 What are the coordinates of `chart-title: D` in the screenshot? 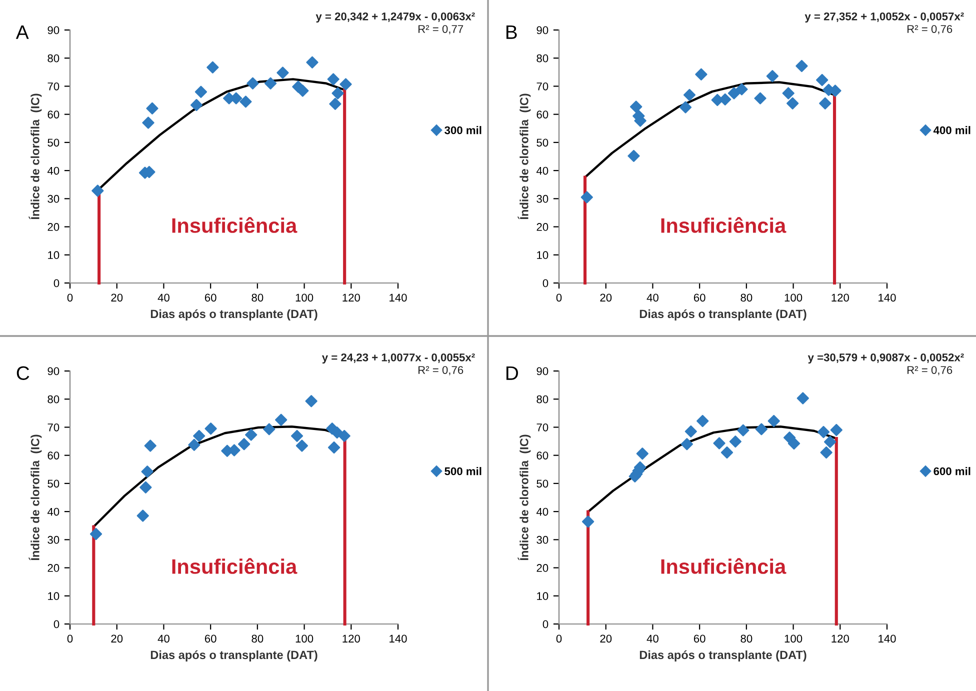 It's located at (512, 373).